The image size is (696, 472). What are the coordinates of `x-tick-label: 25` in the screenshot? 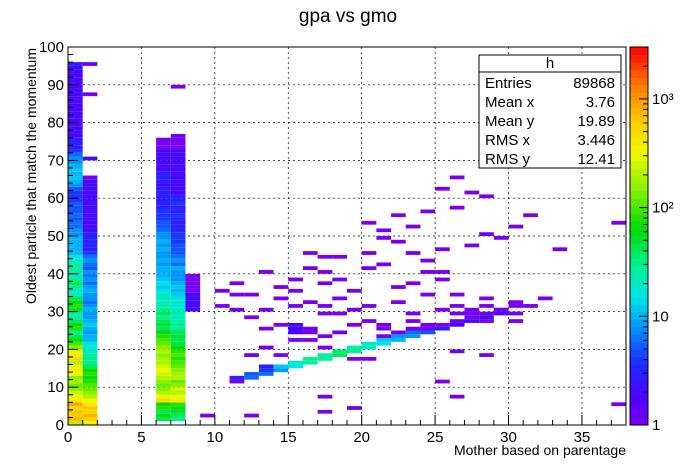 It's located at (435, 437).